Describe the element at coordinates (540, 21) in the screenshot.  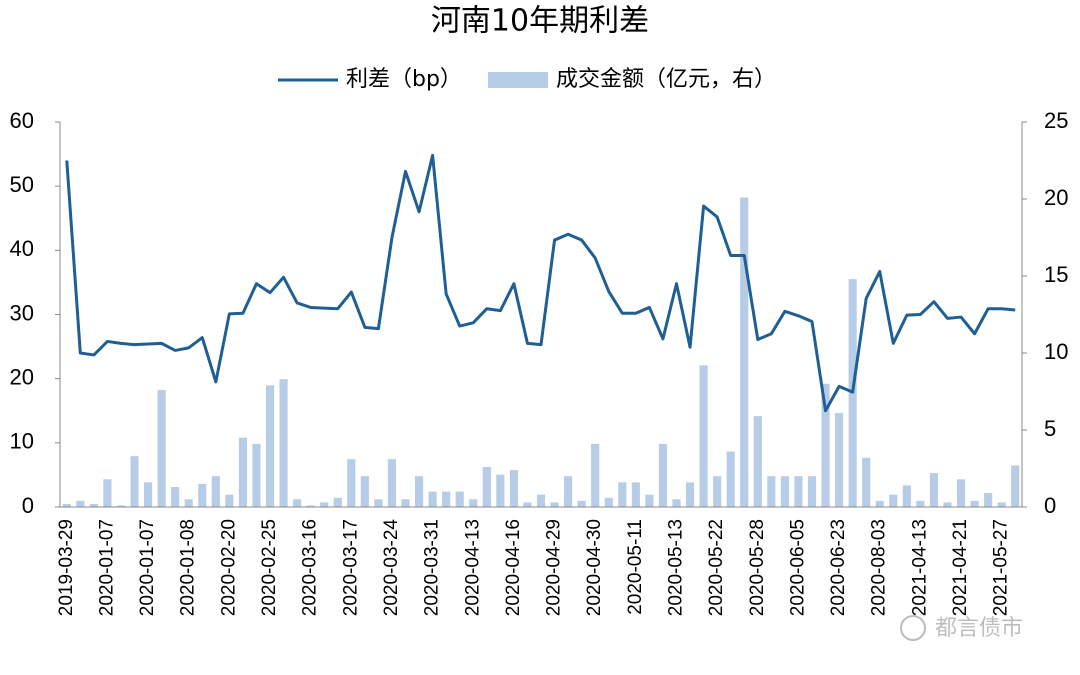
I see `chart-title: 河南10年期利差` at that location.